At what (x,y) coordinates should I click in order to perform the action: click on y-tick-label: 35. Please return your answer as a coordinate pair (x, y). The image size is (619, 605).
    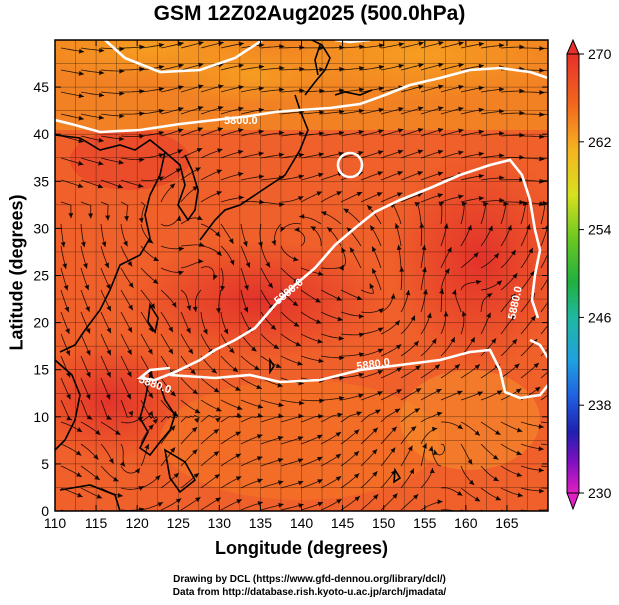
    Looking at the image, I should click on (41, 181).